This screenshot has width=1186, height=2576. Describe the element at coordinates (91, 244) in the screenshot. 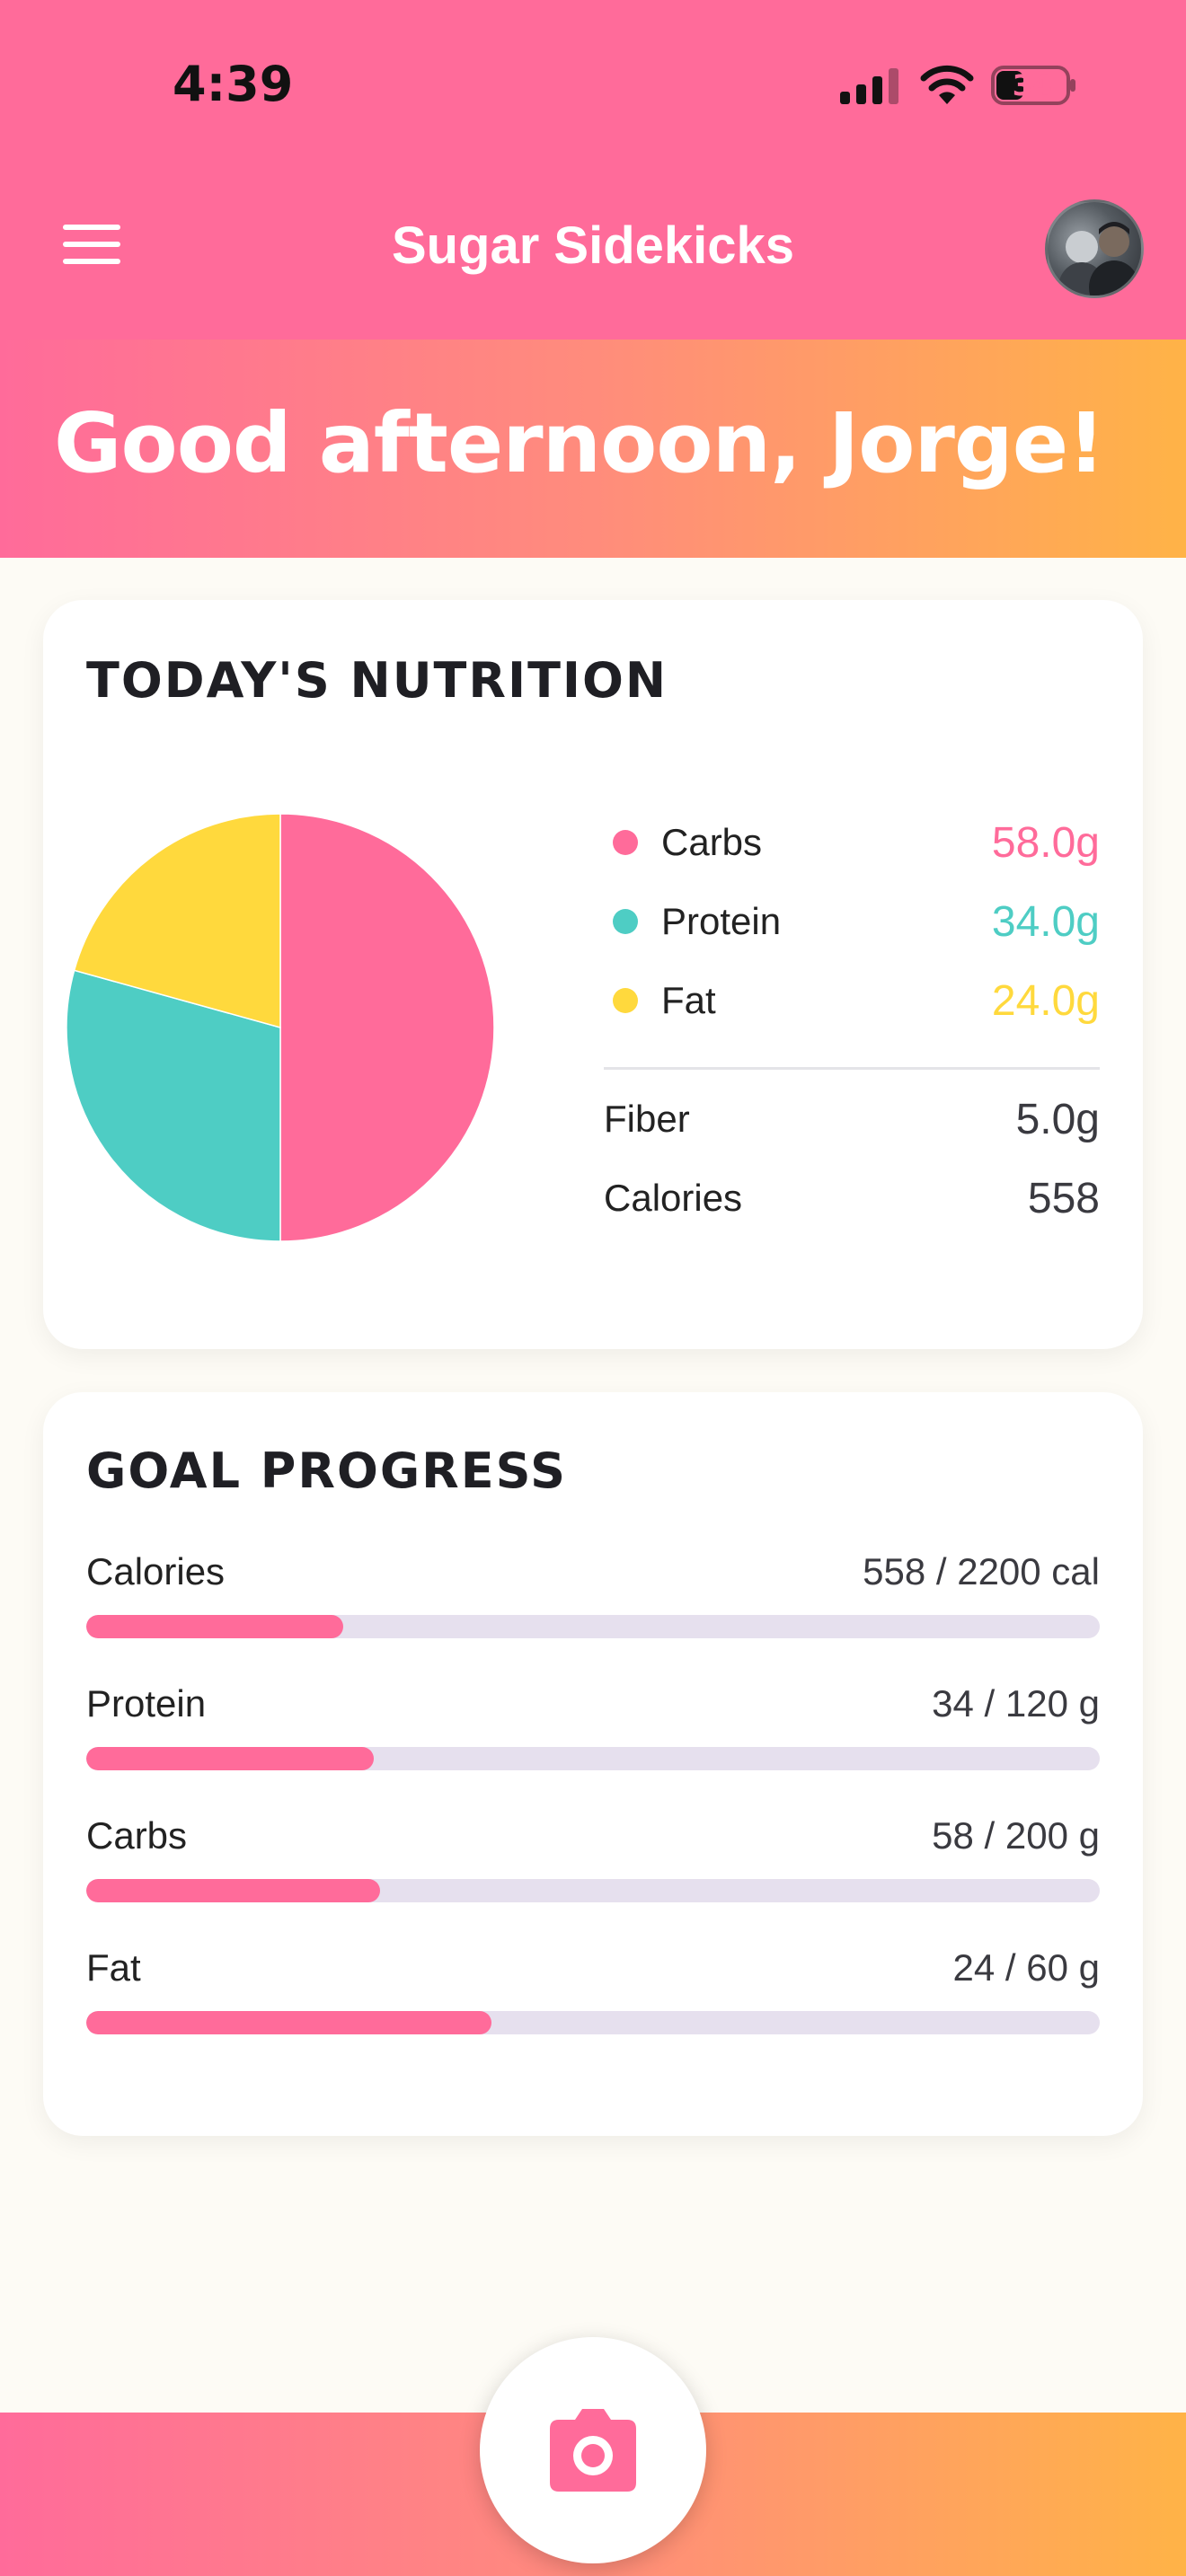

I see `menu-icon` at that location.